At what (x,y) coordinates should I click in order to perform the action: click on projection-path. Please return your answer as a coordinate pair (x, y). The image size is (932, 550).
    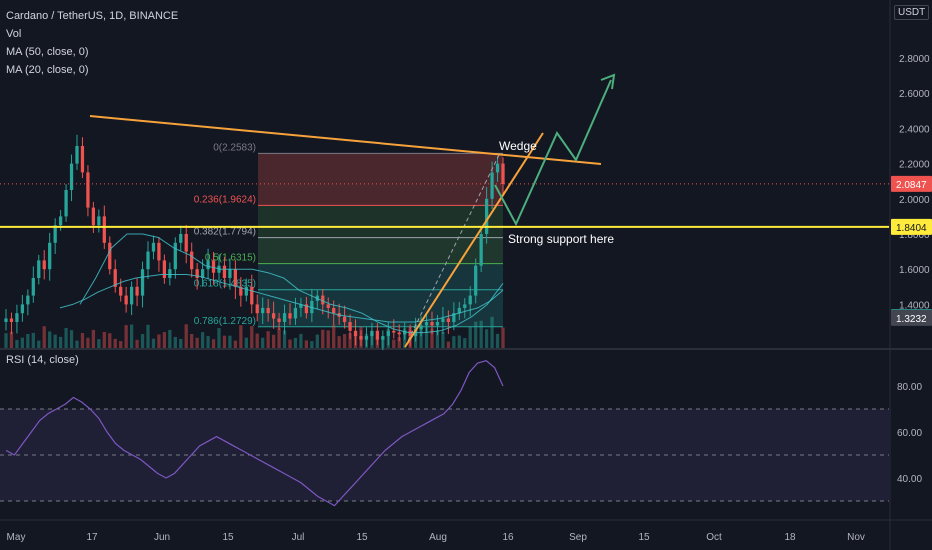
    Looking at the image, I should click on (553, 153).